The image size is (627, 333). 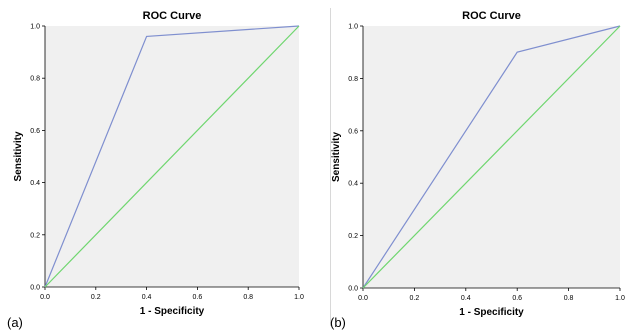 What do you see at coordinates (15, 322) in the screenshot?
I see `panel-label: (a)` at bounding box center [15, 322].